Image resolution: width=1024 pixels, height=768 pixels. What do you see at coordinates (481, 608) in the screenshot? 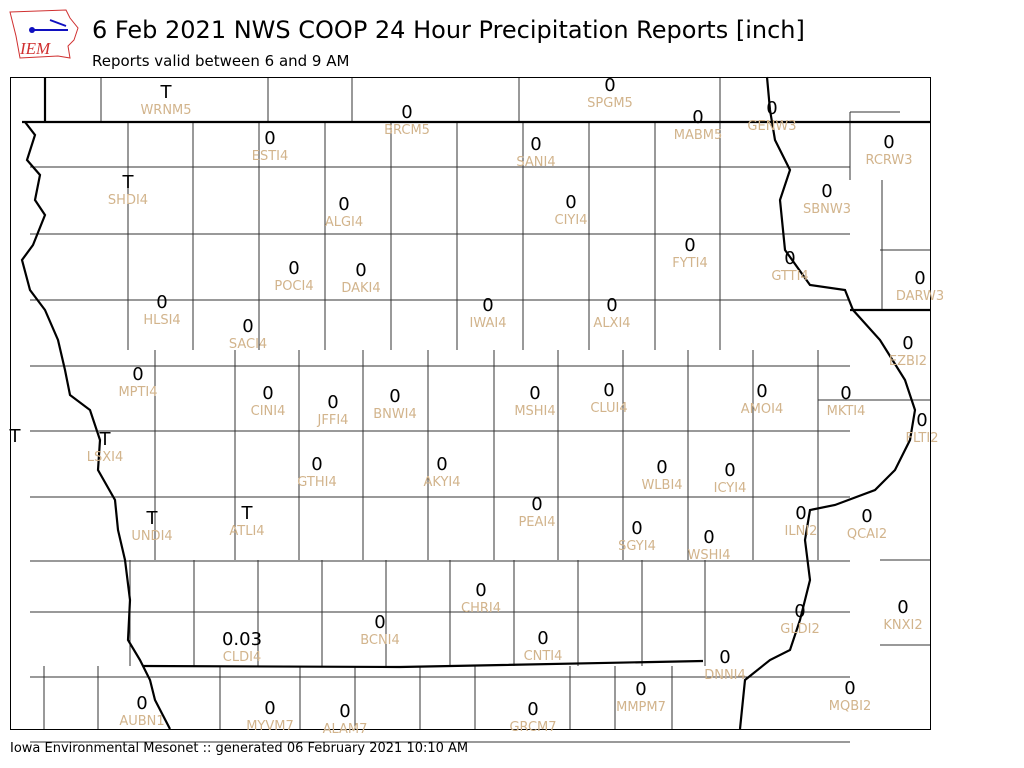
I see `station-id: CHRI4` at bounding box center [481, 608].